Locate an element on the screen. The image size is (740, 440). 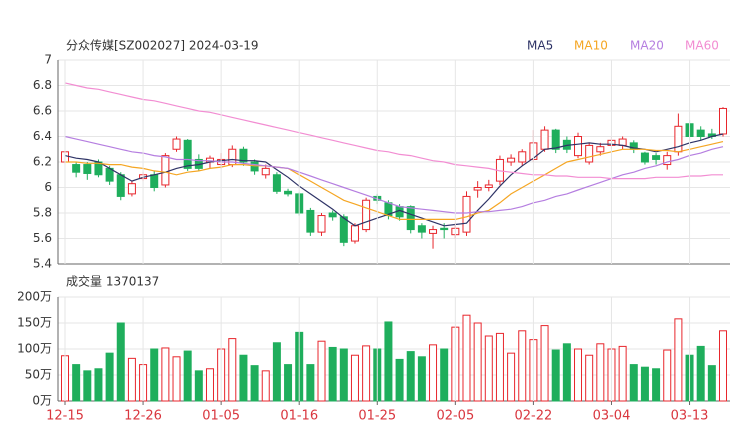
y-tick-label: 0万 is located at coordinates (42, 401).